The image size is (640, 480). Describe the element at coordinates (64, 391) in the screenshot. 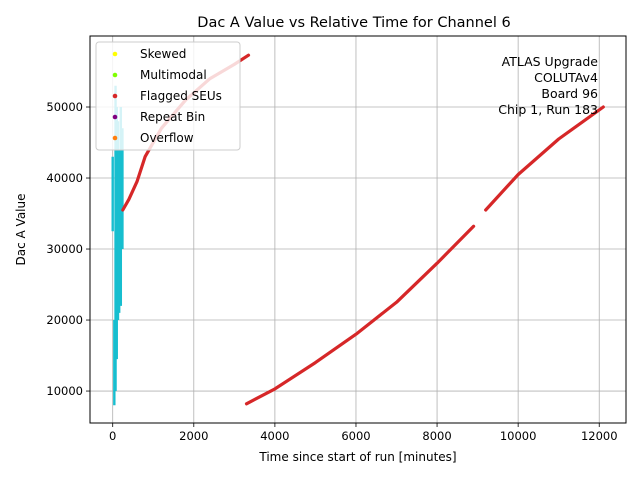

I see `y-tick-label: 10000` at that location.